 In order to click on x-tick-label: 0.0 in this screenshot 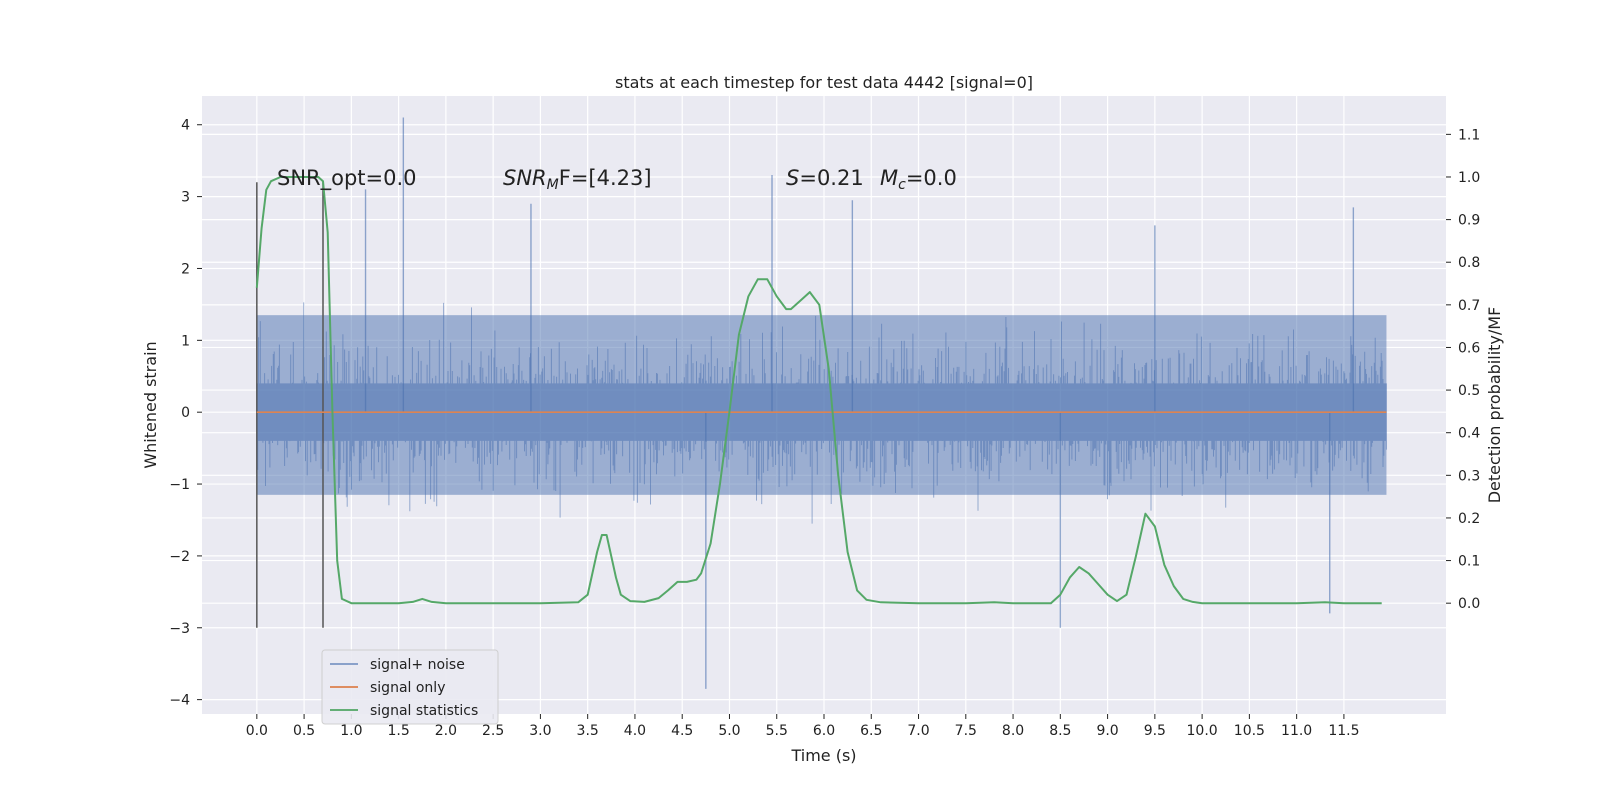, I will do `click(257, 731)`.